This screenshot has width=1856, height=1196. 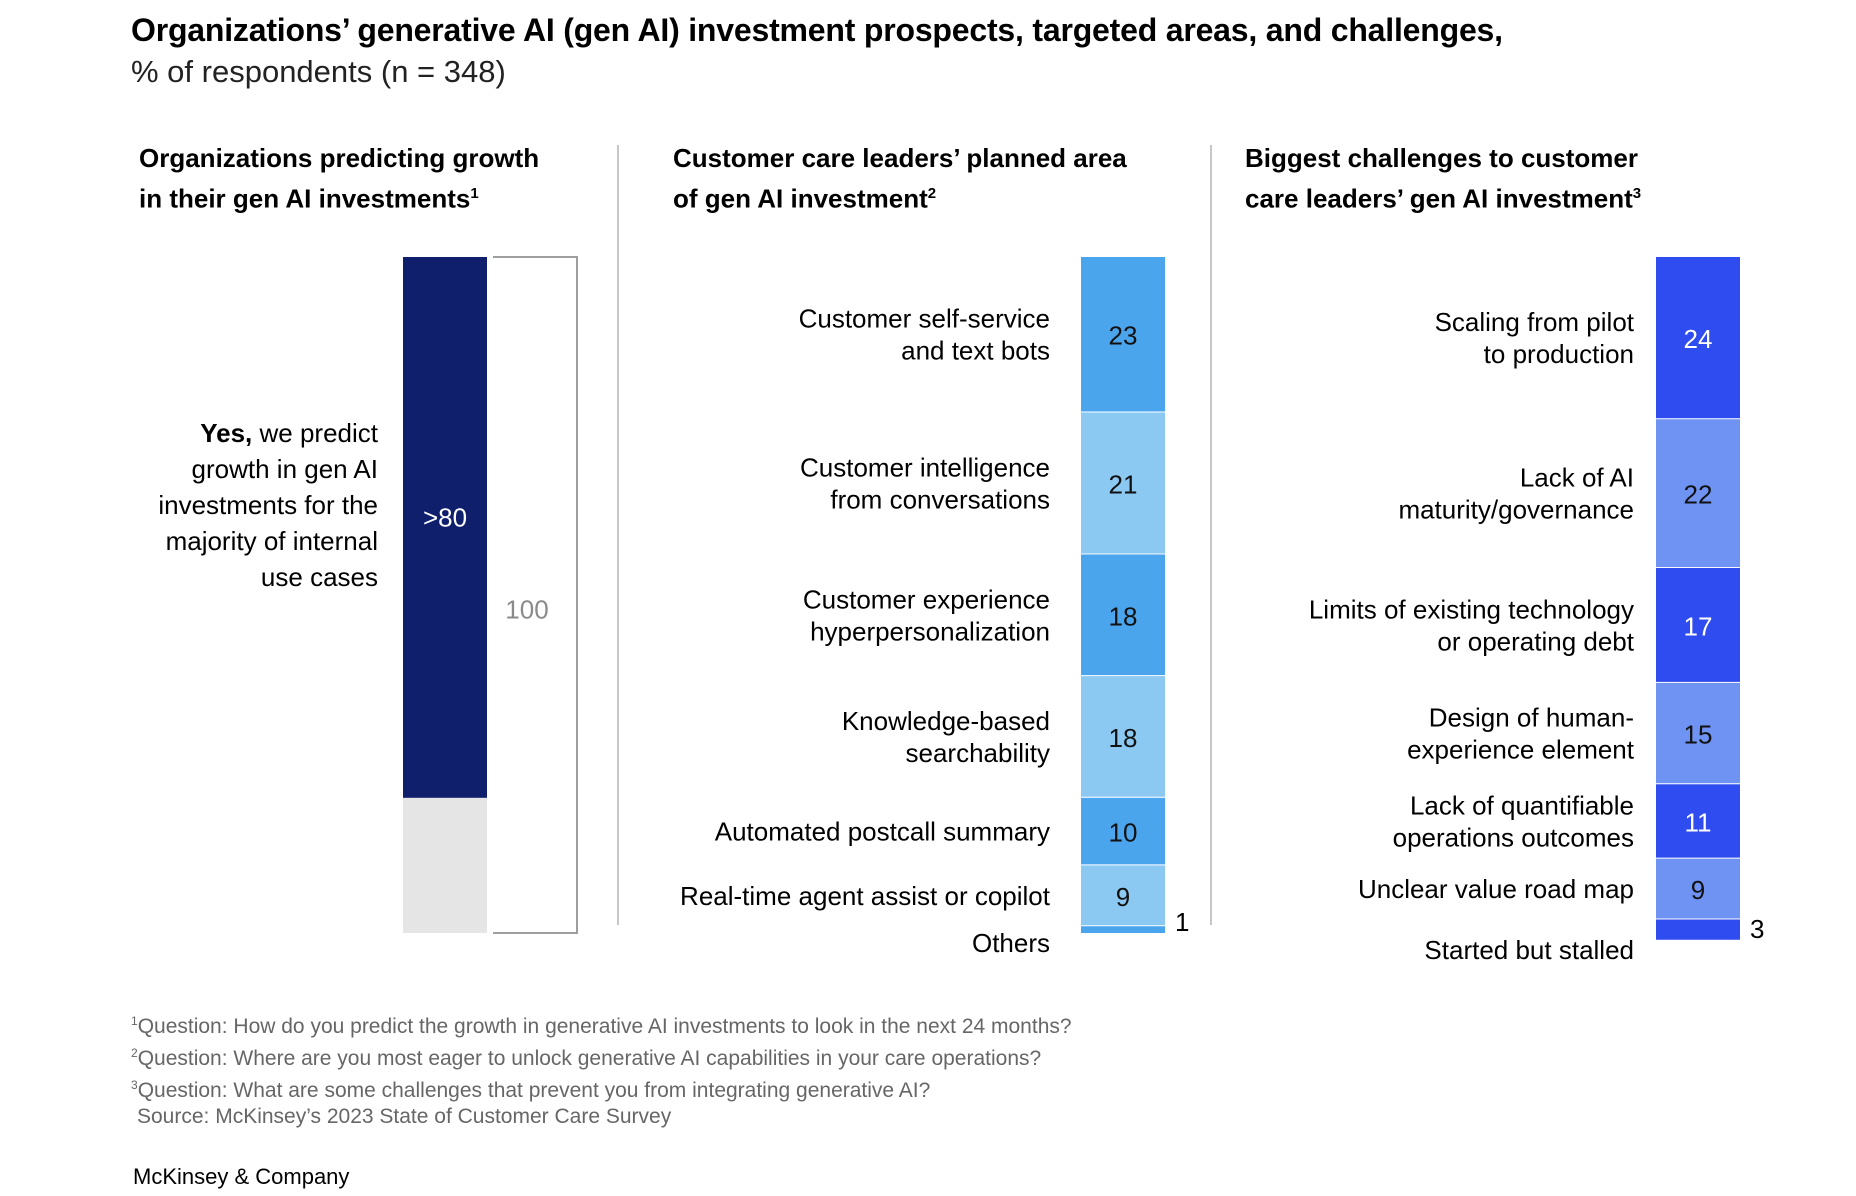 What do you see at coordinates (1521, 750) in the screenshot?
I see `challenge-label-4-line-2: experience element` at bounding box center [1521, 750].